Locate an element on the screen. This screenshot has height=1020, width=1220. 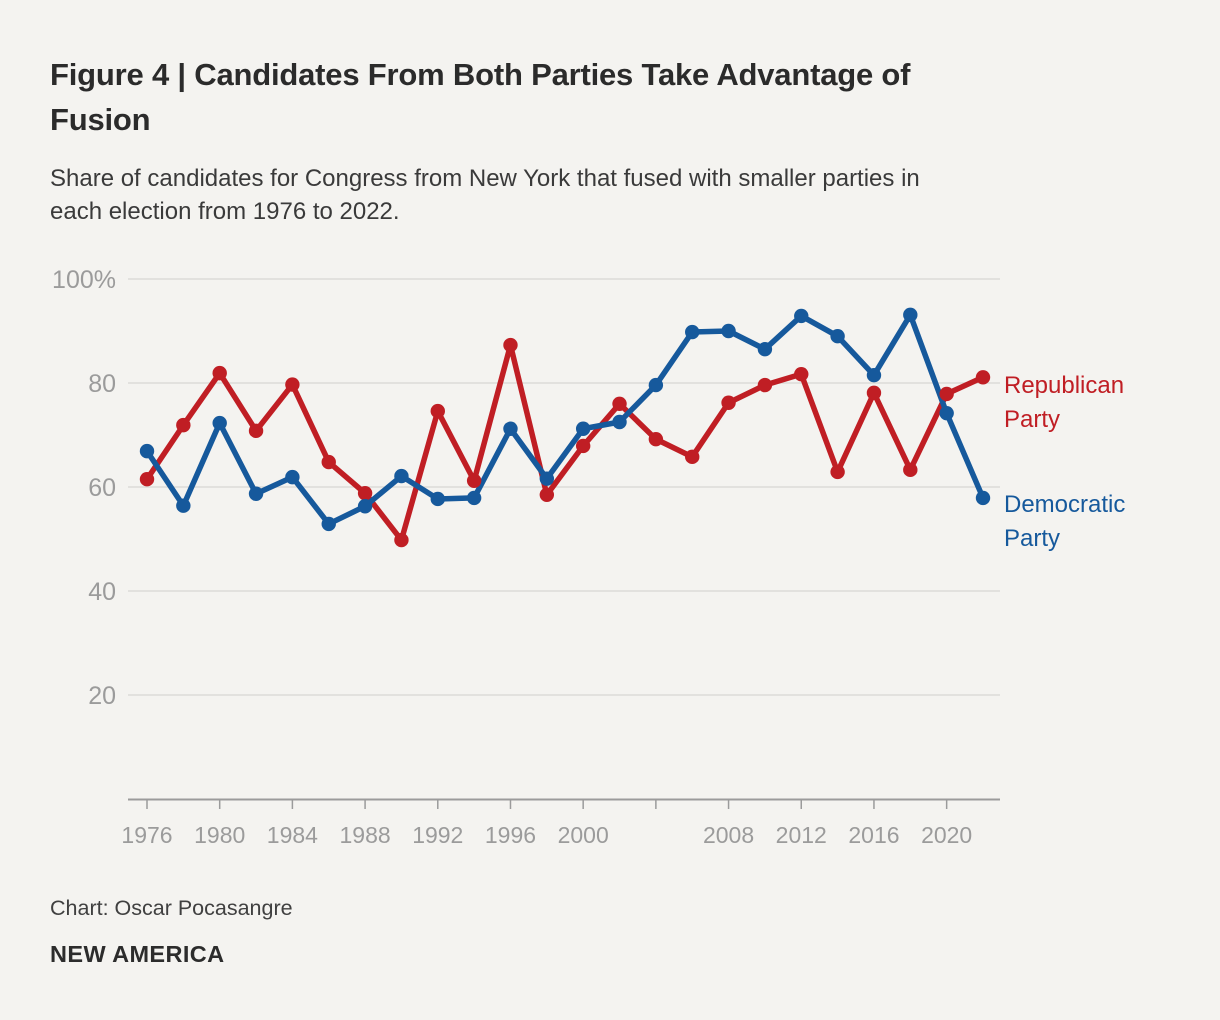
svg-text: 2016 is located at coordinates (873, 835).